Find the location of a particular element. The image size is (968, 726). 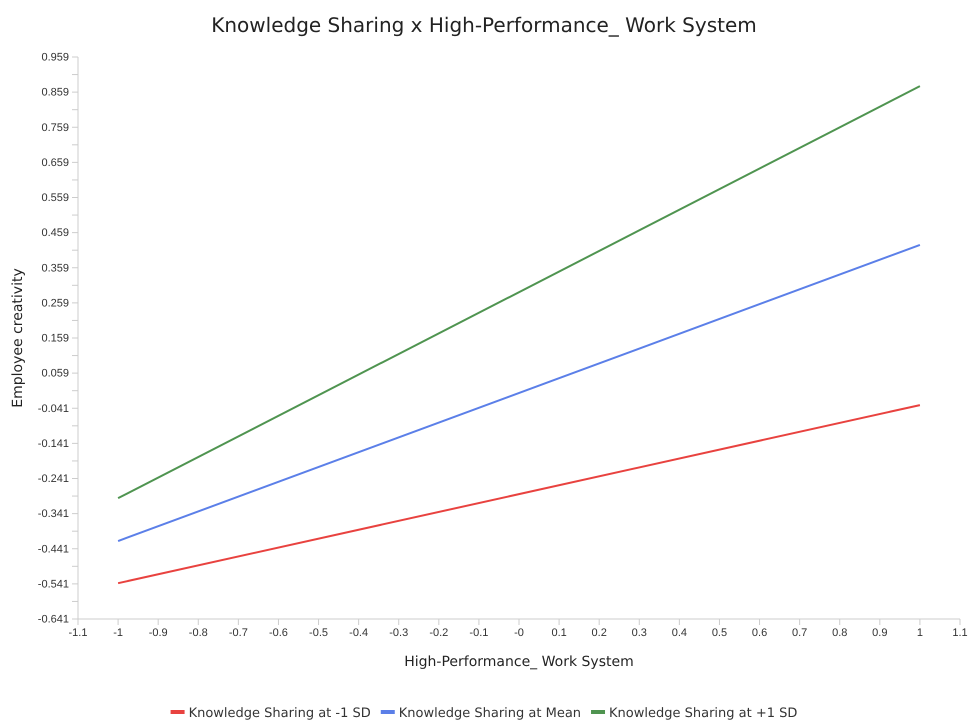

x-tick-label: 0.2 is located at coordinates (599, 632).